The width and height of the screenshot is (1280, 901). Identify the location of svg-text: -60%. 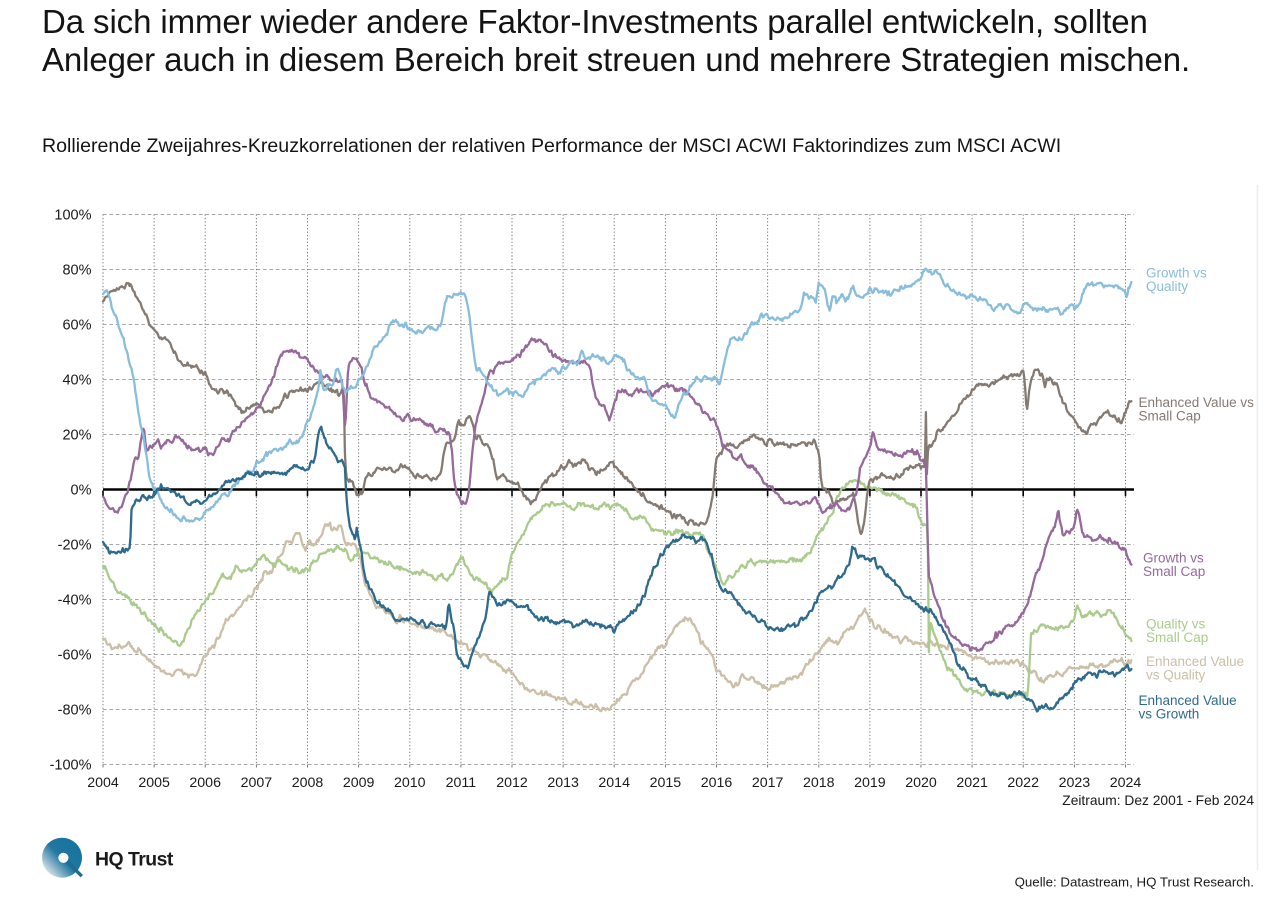
(75, 656).